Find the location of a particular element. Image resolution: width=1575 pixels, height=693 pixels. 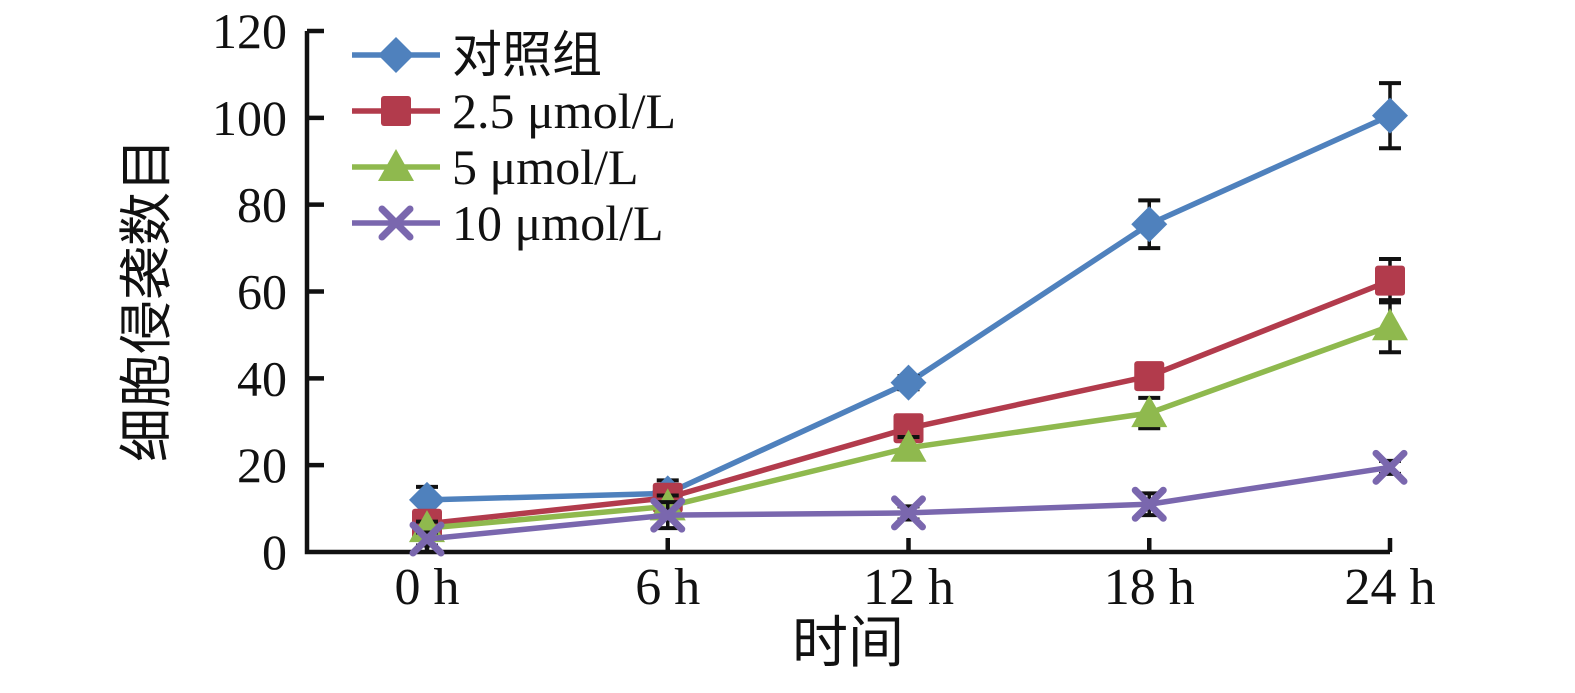

y-tick-label: 120 is located at coordinates (249, 31).